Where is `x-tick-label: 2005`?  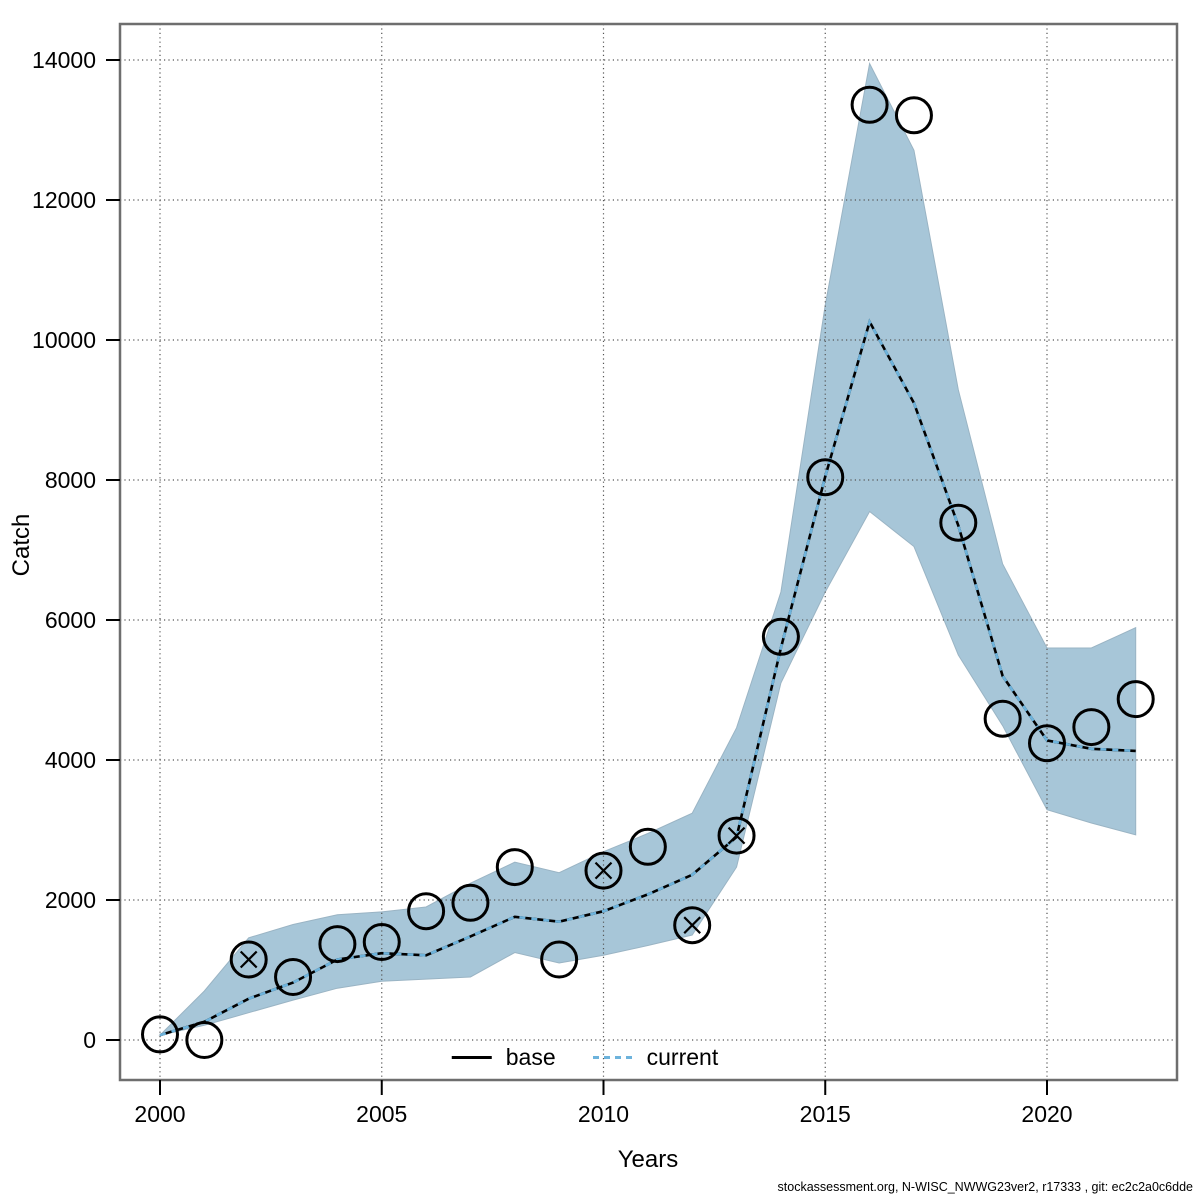
x-tick-label: 2005 is located at coordinates (381, 1114).